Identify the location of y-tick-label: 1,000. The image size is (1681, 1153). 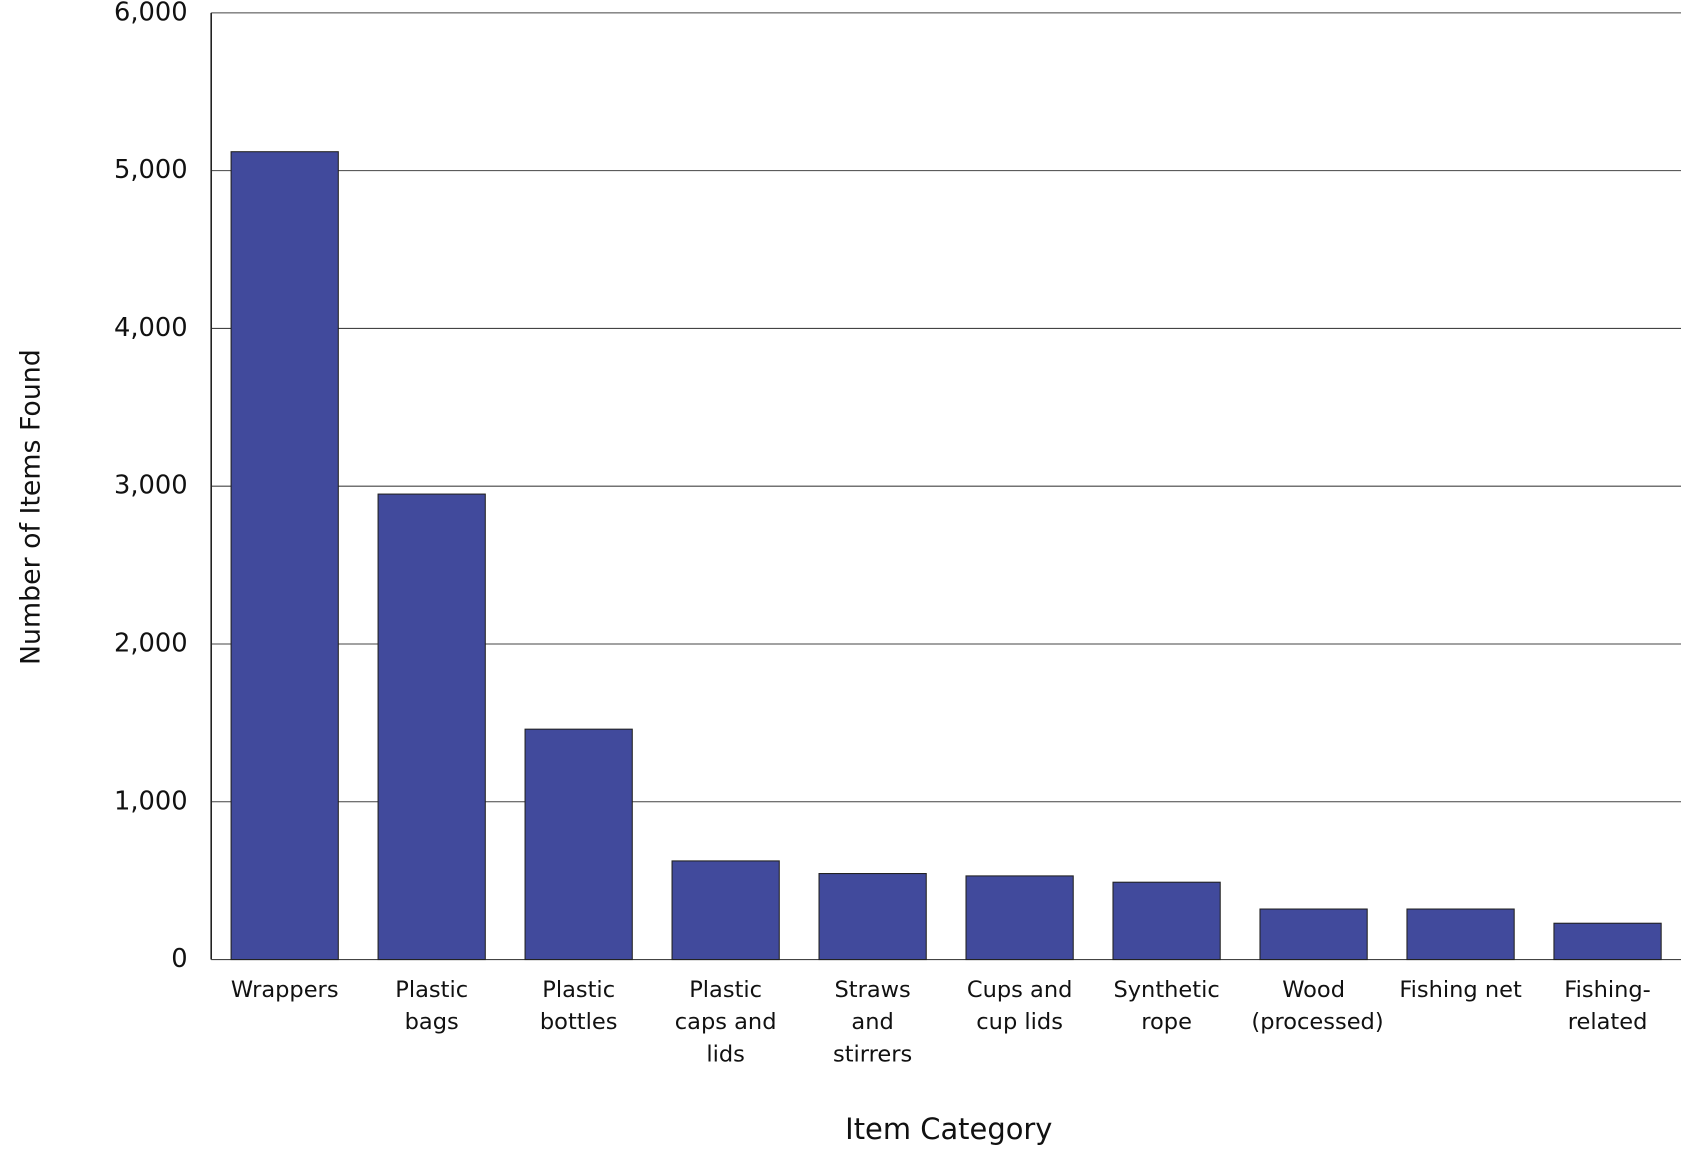
(151, 801).